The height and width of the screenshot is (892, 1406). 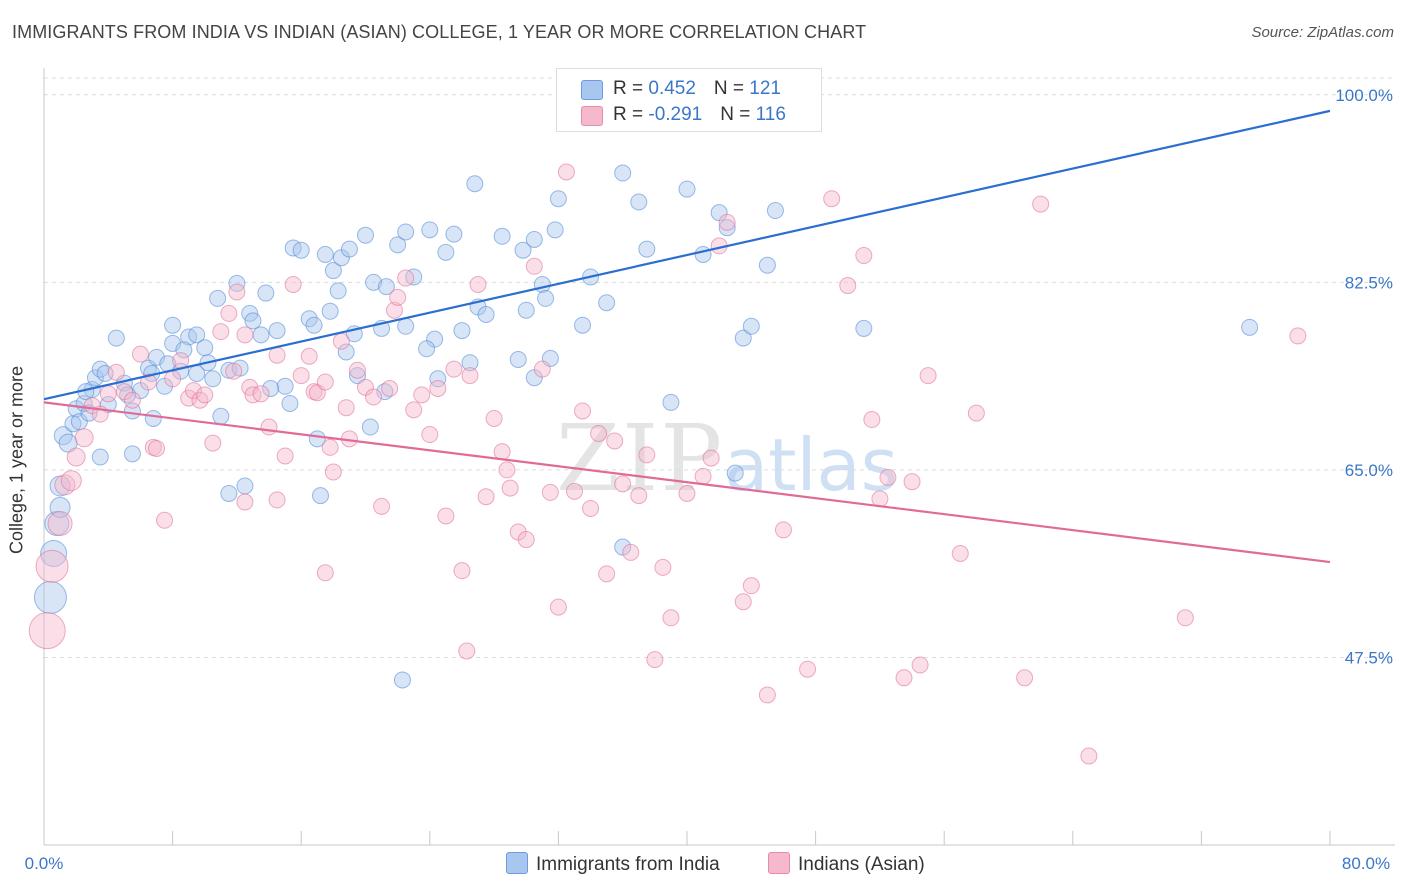 I want to click on y-axis-label: College, 1 year or more, so click(x=16, y=460).